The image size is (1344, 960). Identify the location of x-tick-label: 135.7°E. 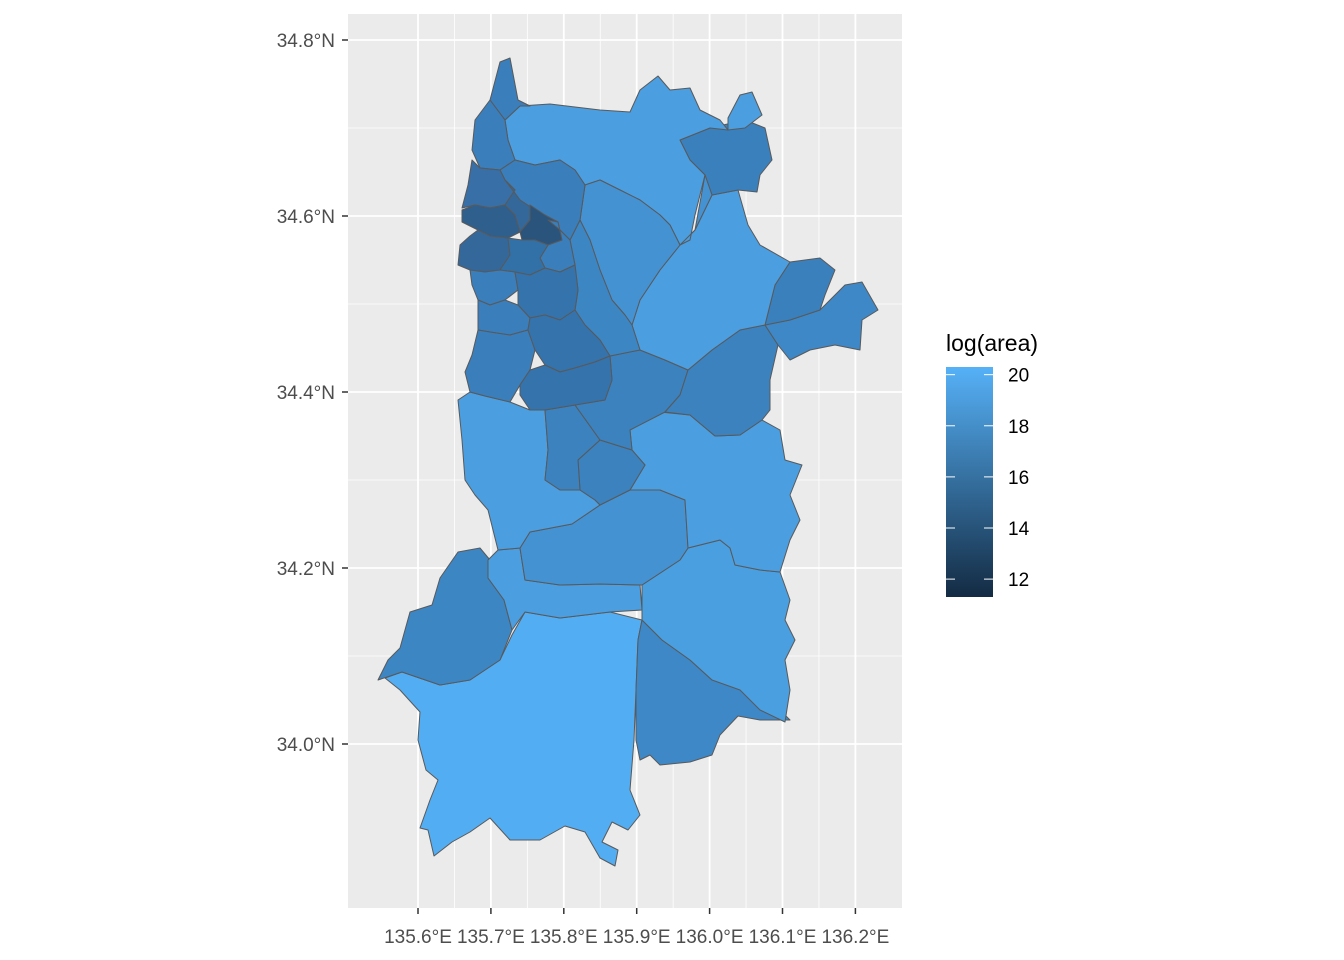
(491, 937).